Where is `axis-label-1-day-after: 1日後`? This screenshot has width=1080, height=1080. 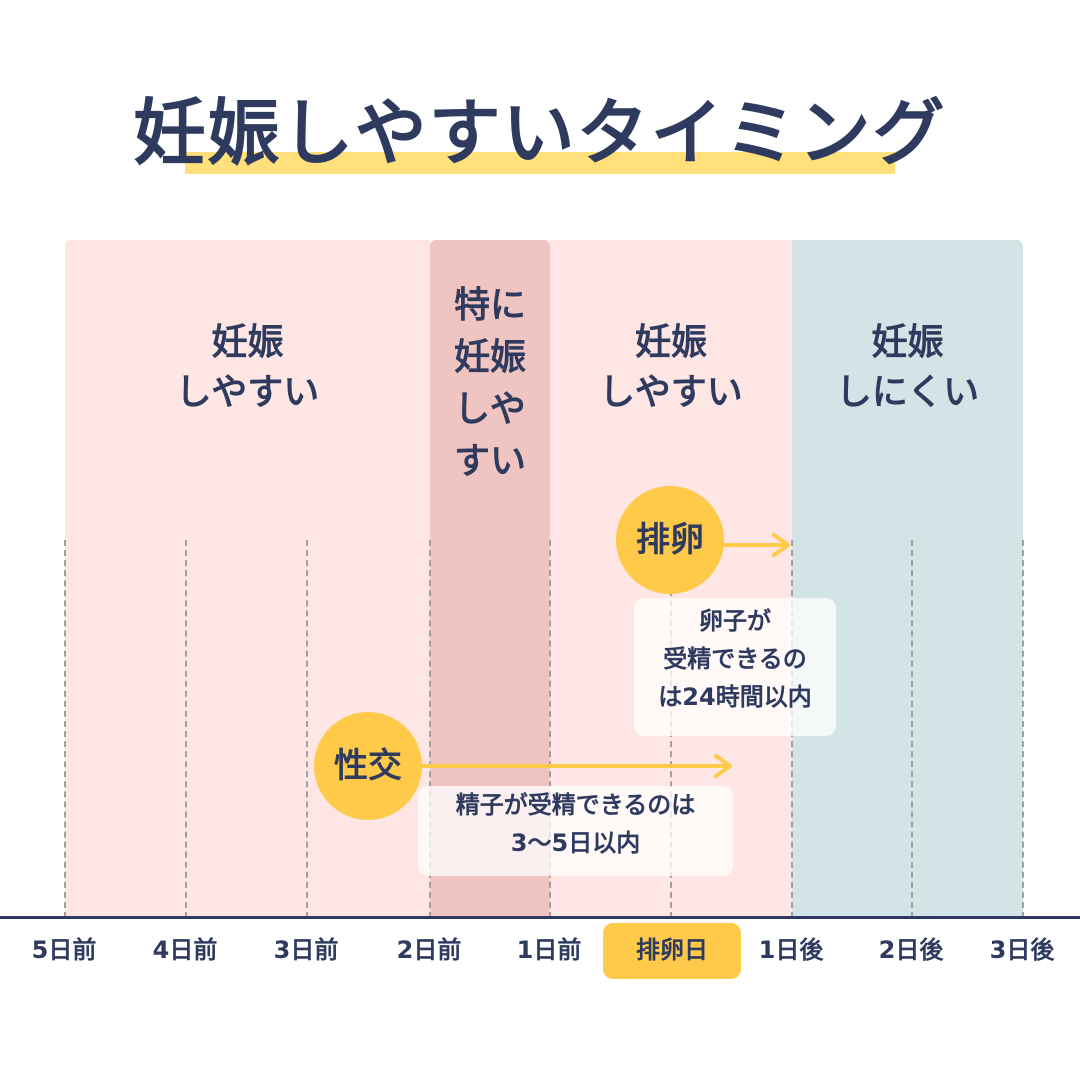
axis-label-1-day-after: 1日後 is located at coordinates (791, 950).